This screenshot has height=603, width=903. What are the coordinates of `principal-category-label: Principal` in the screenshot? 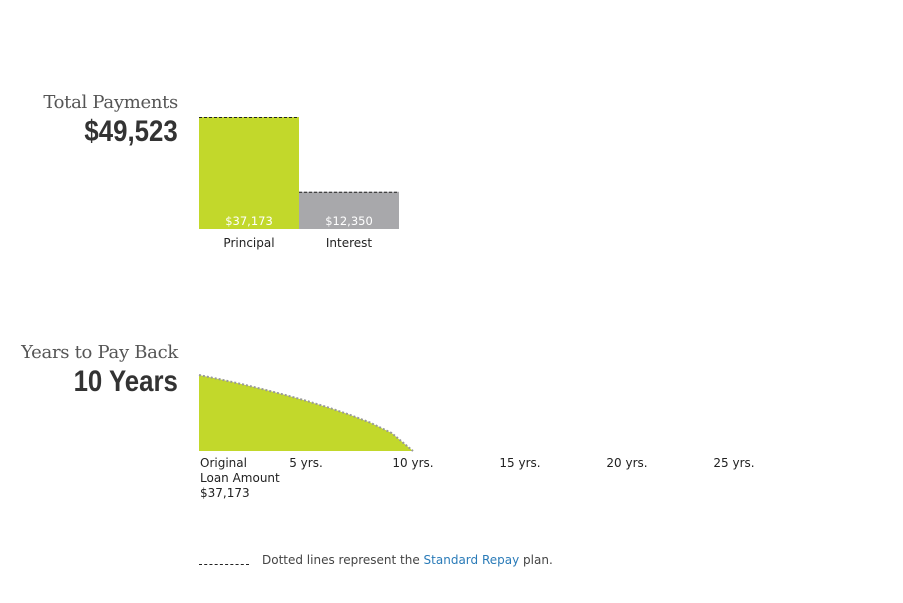 It's located at (248, 243).